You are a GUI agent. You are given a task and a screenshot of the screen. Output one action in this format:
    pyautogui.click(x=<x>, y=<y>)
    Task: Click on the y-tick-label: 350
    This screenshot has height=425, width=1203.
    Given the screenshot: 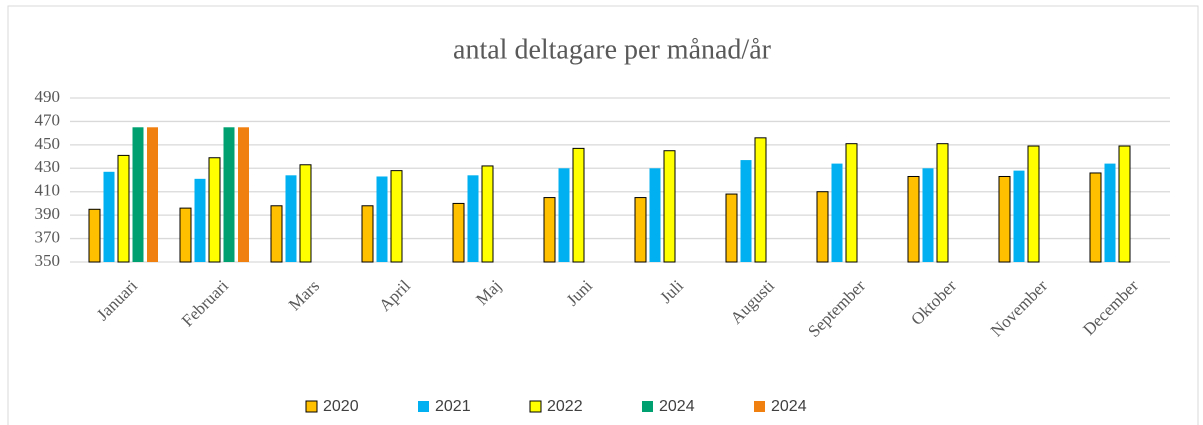 What is the action you would take?
    pyautogui.click(x=48, y=260)
    